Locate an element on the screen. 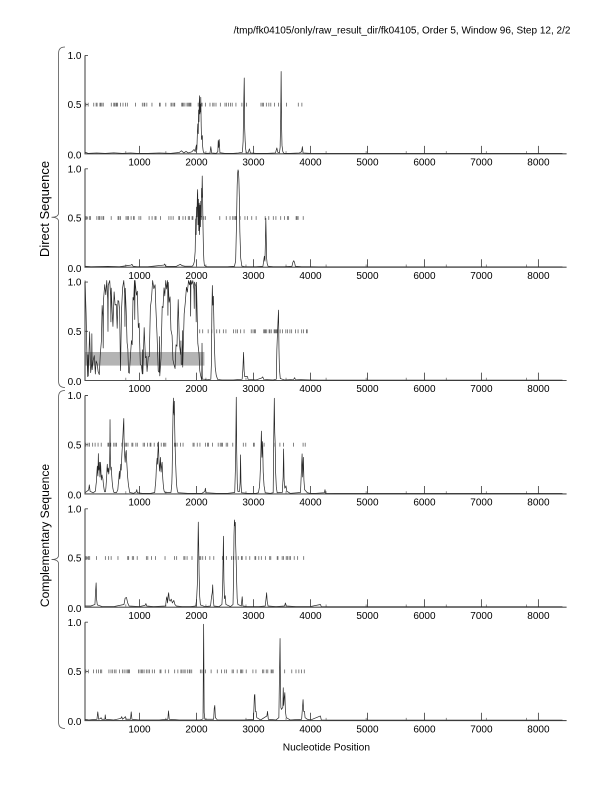 The height and width of the screenshot is (792, 612). svg-text: Complementary Sequence is located at coordinates (45, 535).